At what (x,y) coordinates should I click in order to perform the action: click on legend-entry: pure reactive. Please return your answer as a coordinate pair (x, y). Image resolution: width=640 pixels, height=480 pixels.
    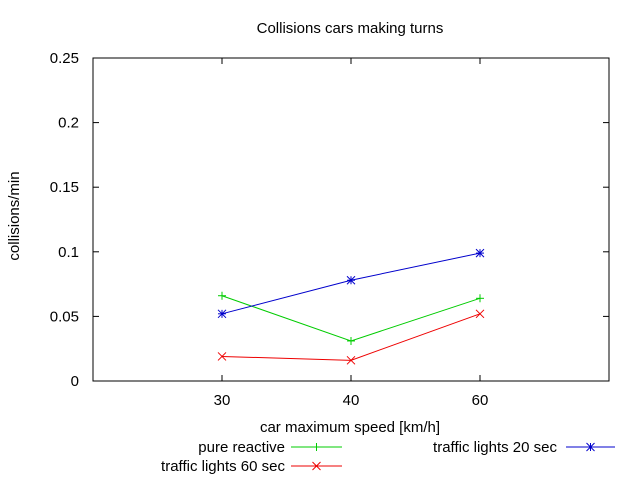
    Looking at the image, I should click on (270, 447).